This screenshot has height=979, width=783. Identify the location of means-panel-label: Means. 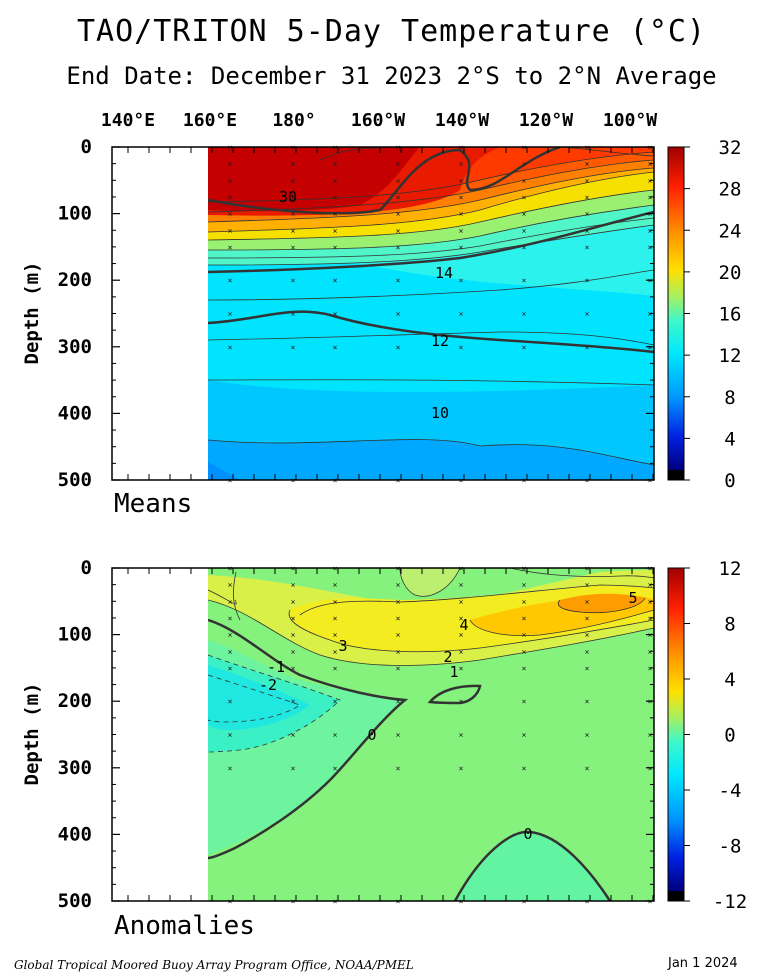
(153, 504).